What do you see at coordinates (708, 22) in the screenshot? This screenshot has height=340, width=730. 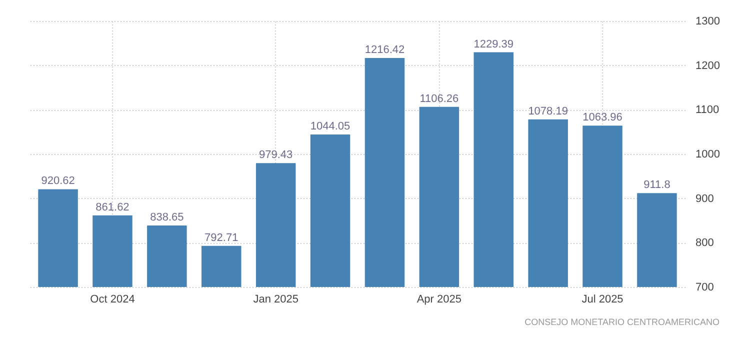 I see `y-tick-label: 1300` at bounding box center [708, 22].